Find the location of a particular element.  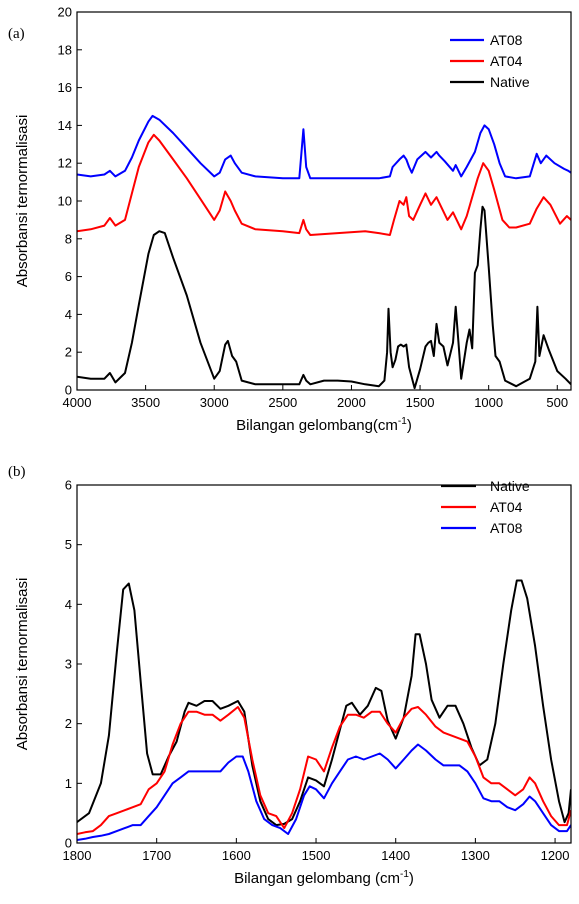

y-tick-label: 1 is located at coordinates (68, 783).